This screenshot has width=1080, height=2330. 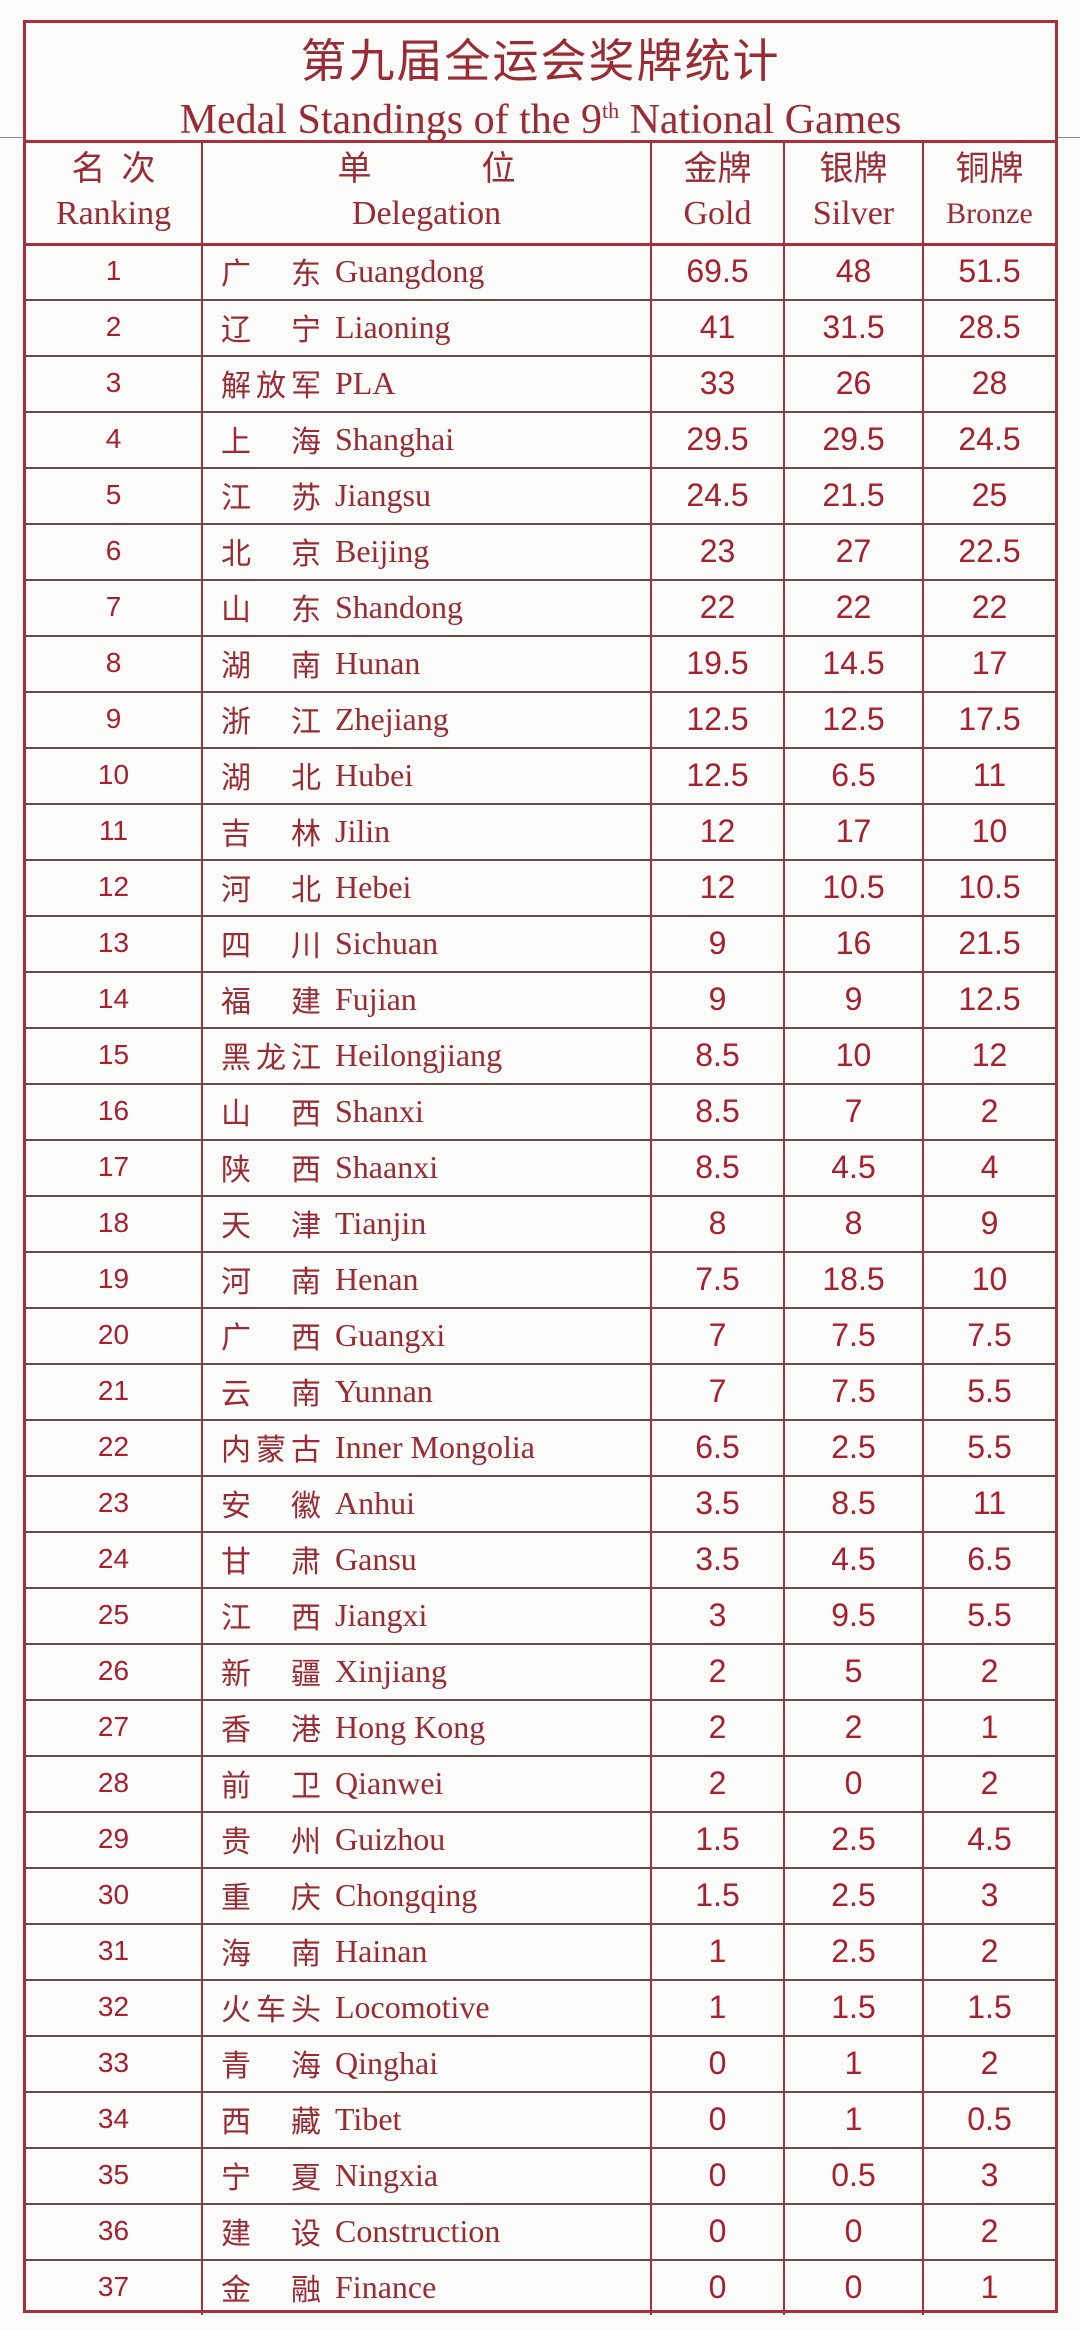 I want to click on bronze-count: 2, so click(x=989, y=1110).